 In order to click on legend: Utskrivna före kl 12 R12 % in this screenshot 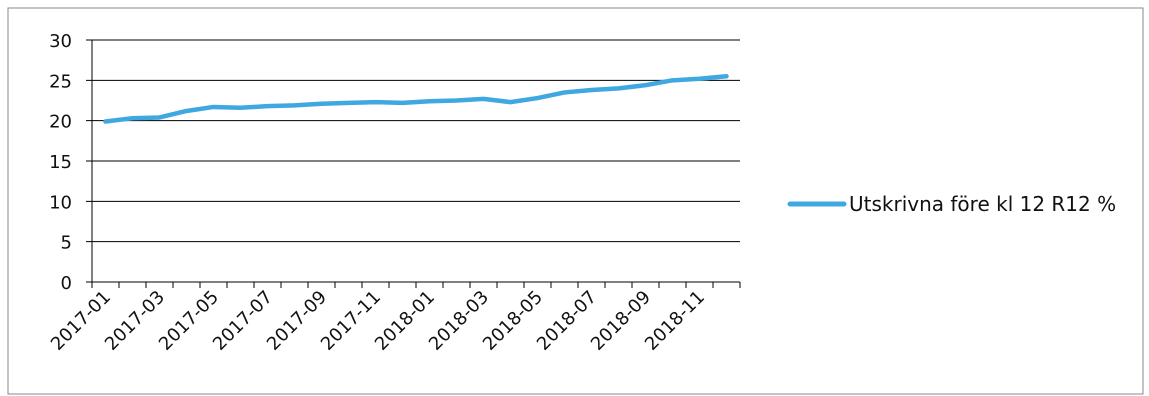, I will do `click(951, 204)`.